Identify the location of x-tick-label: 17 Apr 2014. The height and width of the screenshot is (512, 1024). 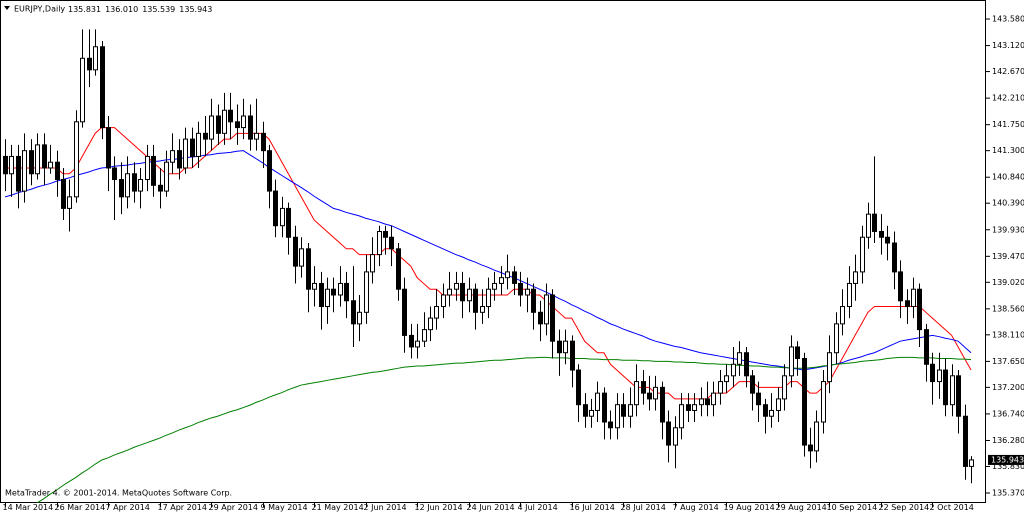
(182, 507).